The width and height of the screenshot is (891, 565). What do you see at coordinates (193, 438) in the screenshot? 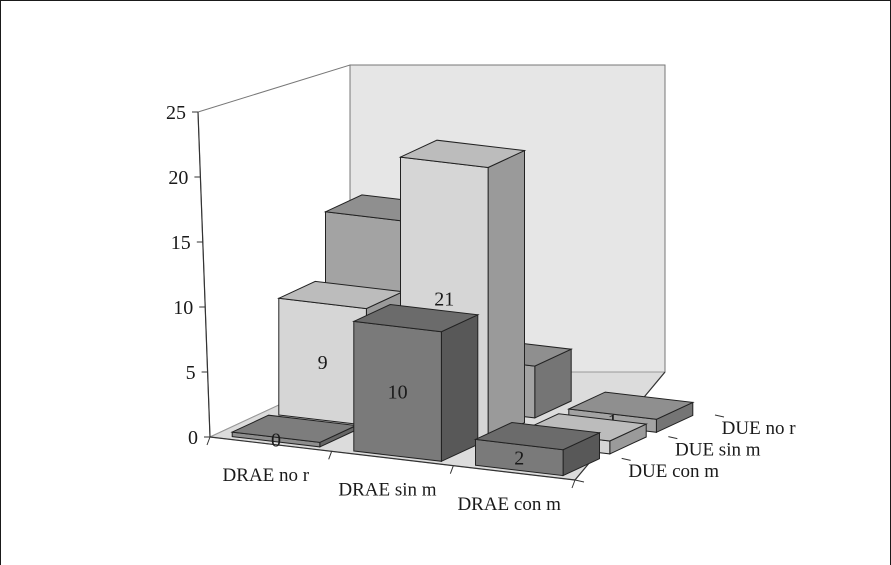
I see `z-tick-label: 0` at bounding box center [193, 438].